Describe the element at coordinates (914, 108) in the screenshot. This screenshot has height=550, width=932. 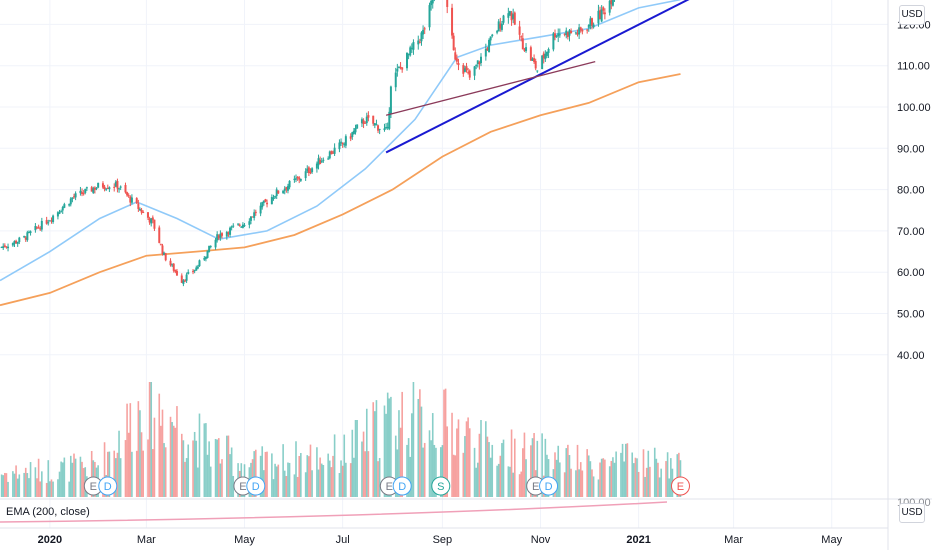
I see `price-tick-label: 100.00` at that location.